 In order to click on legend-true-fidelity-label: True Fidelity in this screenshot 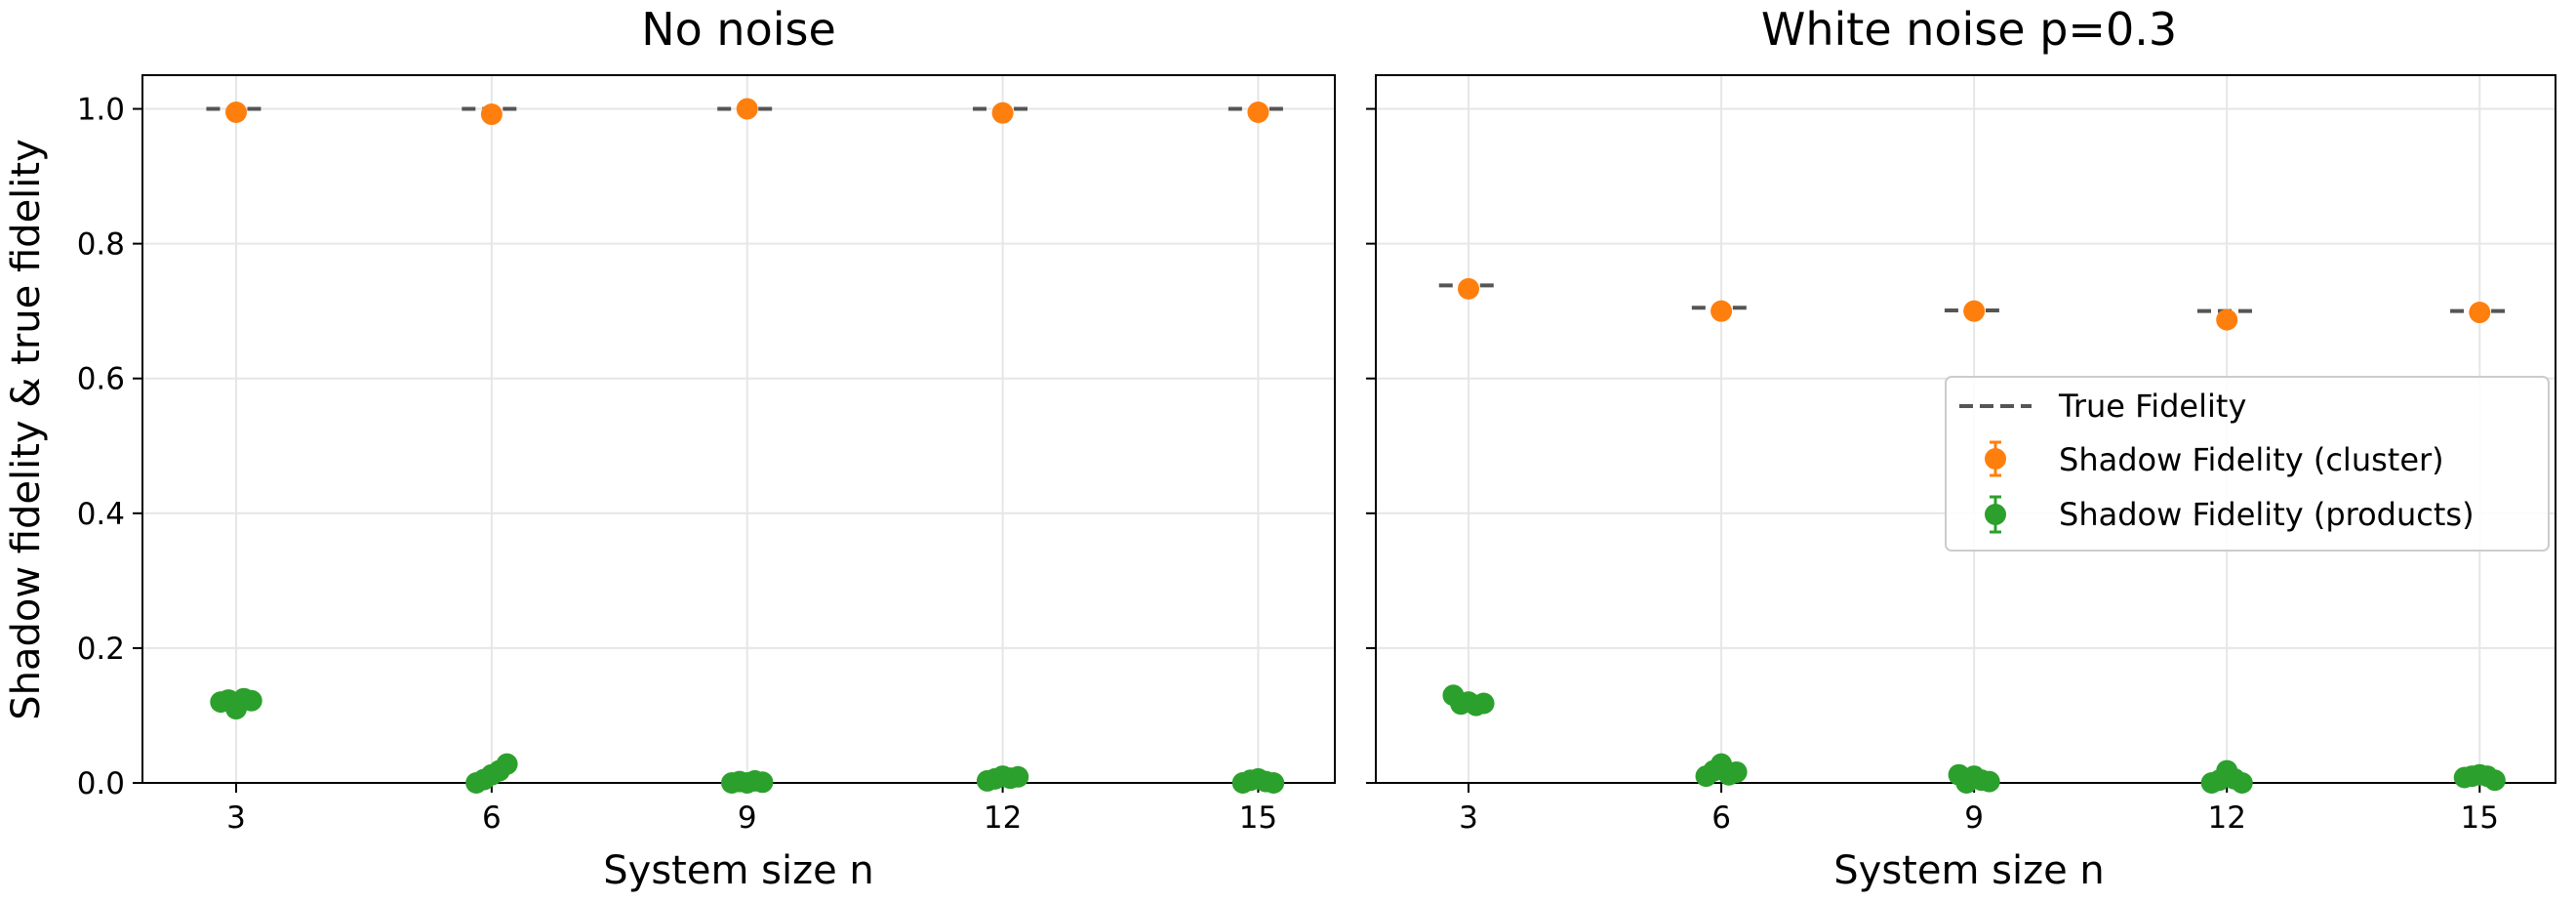, I will do `click(2152, 406)`.